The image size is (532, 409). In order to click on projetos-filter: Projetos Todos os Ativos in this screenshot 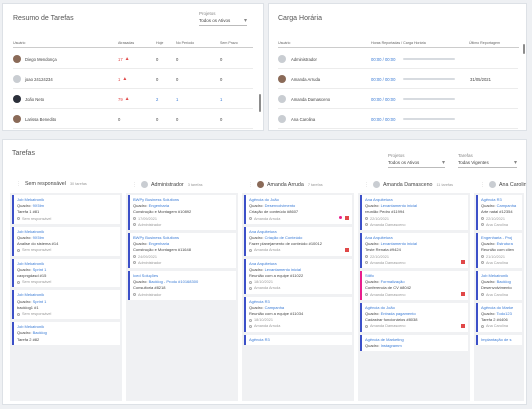, I will do `click(223, 18)`.